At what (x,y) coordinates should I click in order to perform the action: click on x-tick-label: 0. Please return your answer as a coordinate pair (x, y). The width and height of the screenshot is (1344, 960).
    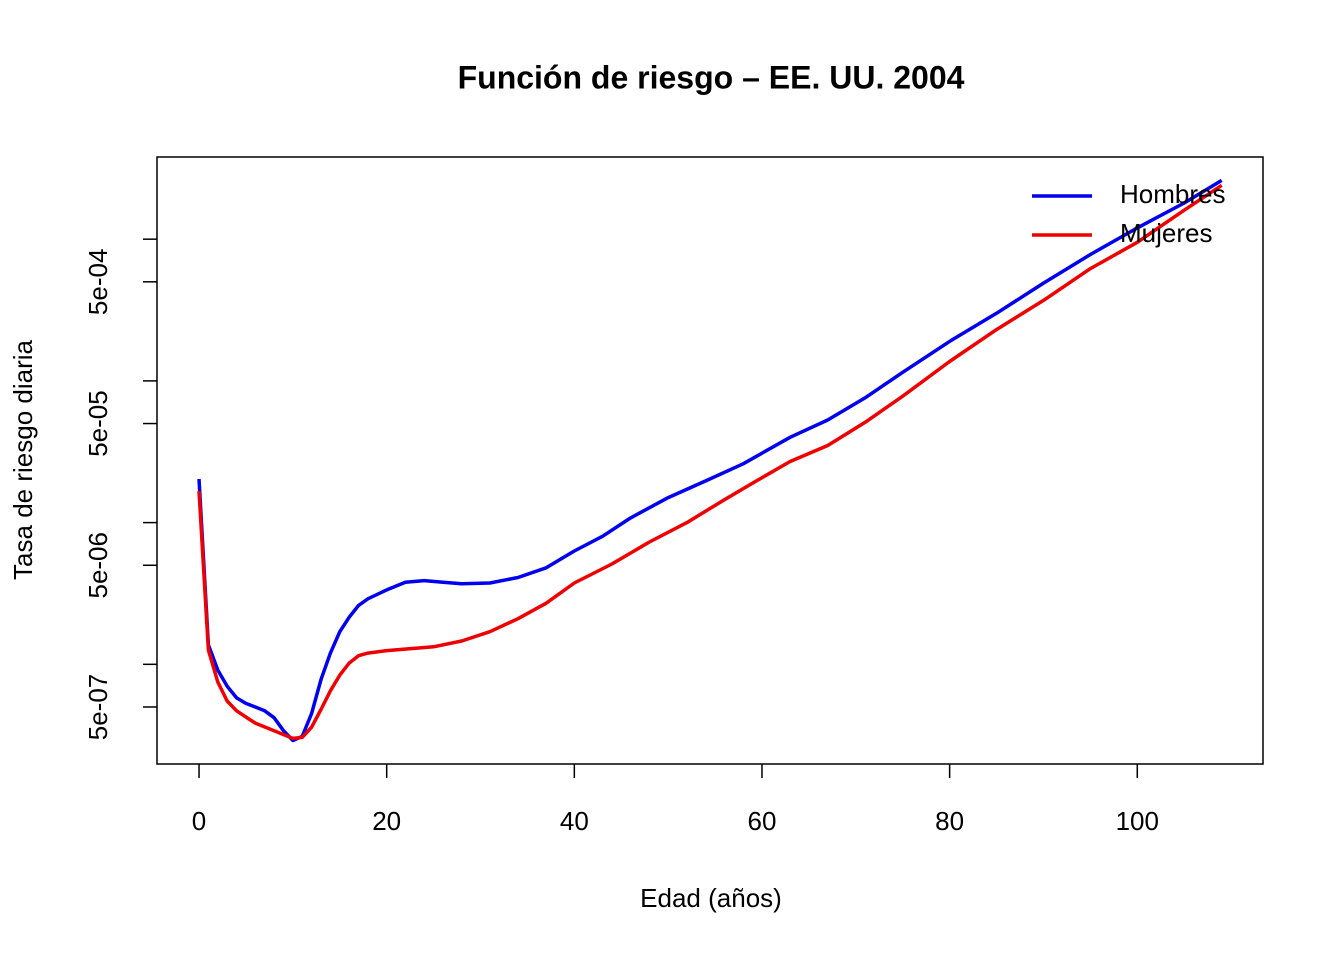
    Looking at the image, I should click on (199, 821).